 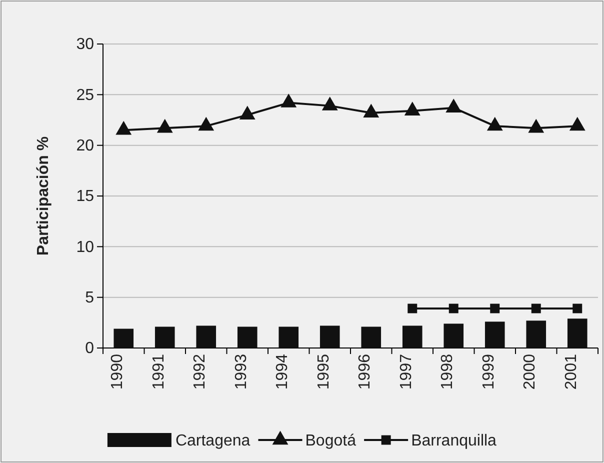 What do you see at coordinates (43, 196) in the screenshot?
I see `y-axis-title: Participación %` at bounding box center [43, 196].